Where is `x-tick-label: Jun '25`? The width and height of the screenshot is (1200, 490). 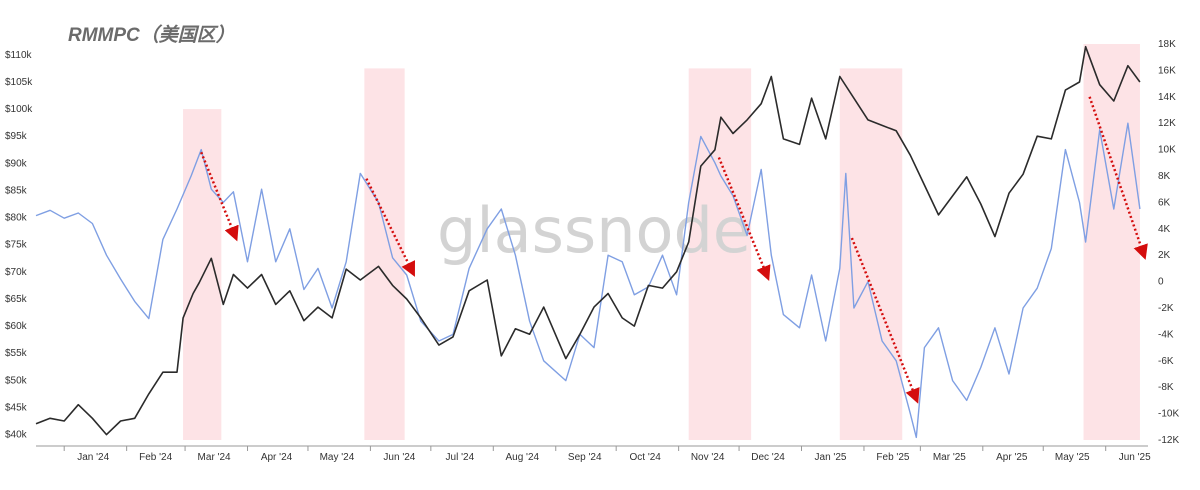 x-tick-label: Jun '25 is located at coordinates (1135, 457).